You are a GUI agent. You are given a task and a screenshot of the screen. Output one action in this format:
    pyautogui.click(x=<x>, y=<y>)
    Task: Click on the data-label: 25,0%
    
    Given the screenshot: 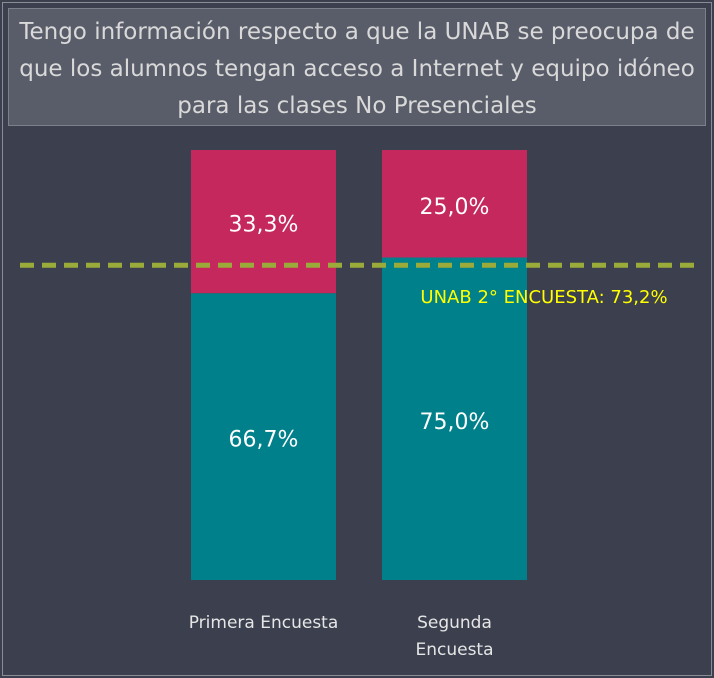 What is the action you would take?
    pyautogui.click(x=455, y=207)
    